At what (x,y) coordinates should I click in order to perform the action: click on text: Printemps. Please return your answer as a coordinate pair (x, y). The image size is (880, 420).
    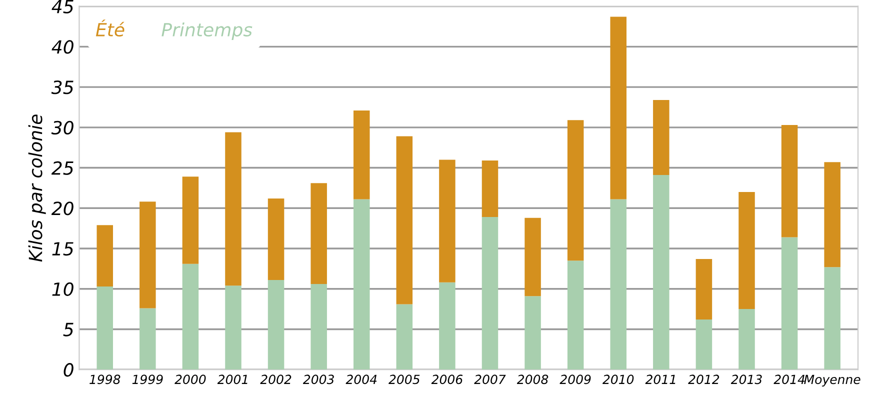
    Looking at the image, I should click on (207, 31).